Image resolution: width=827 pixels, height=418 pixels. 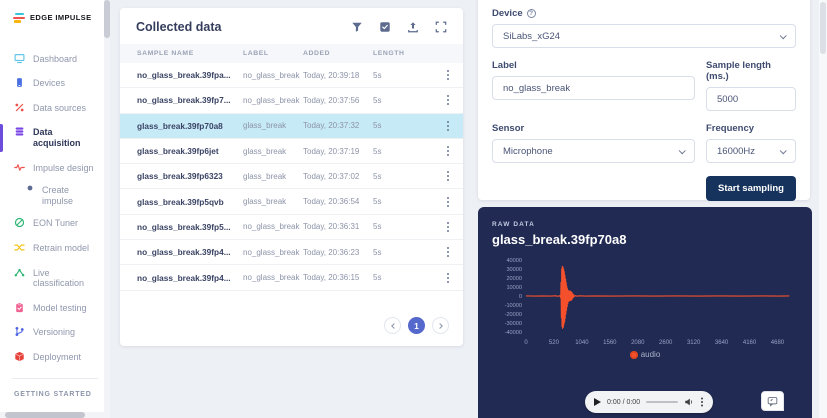 I want to click on y-tick-label: 10000, so click(x=514, y=288).